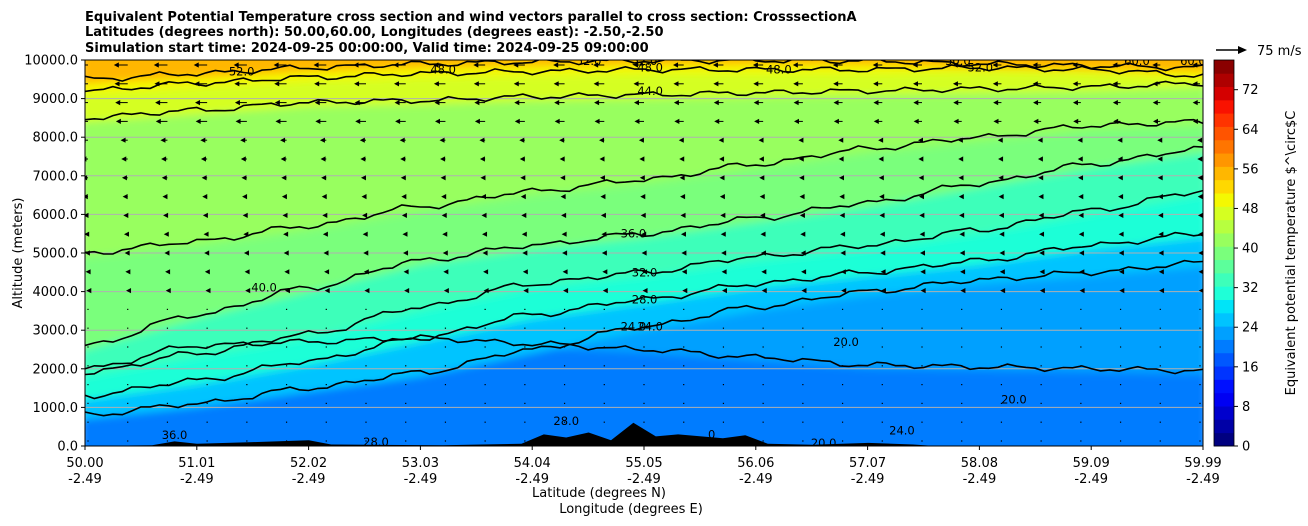 This screenshot has width=1308, height=526. I want to click on x-tick-label-lon: -2.49, so click(532, 479).